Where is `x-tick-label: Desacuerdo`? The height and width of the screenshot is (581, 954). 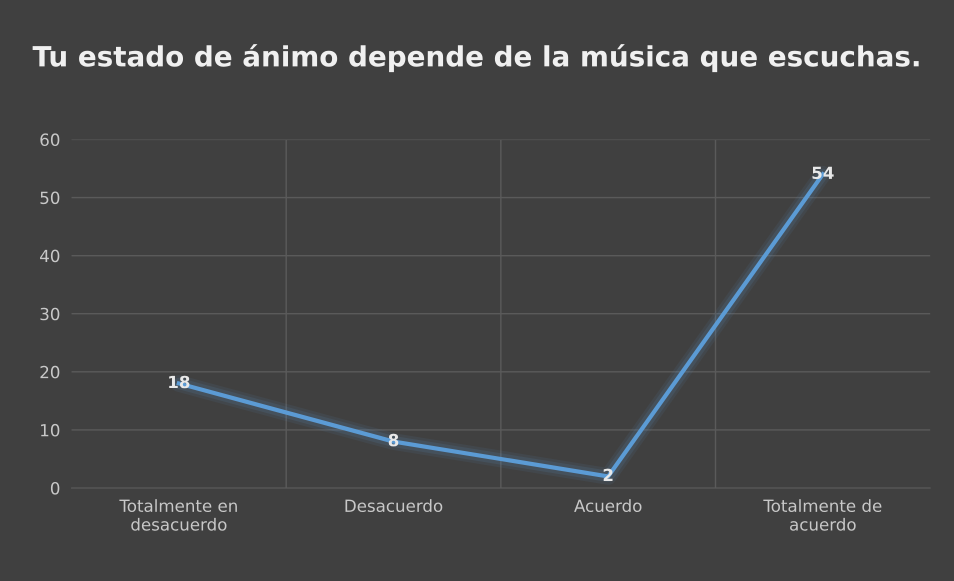 x-tick-label: Desacuerdo is located at coordinates (394, 505).